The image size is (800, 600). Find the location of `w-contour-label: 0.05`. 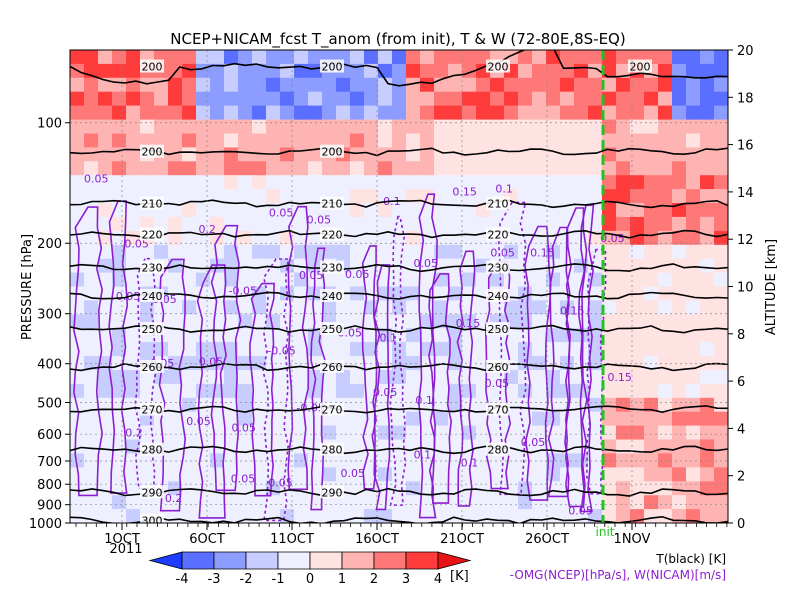

w-contour-label: 0.05 is located at coordinates (243, 428).